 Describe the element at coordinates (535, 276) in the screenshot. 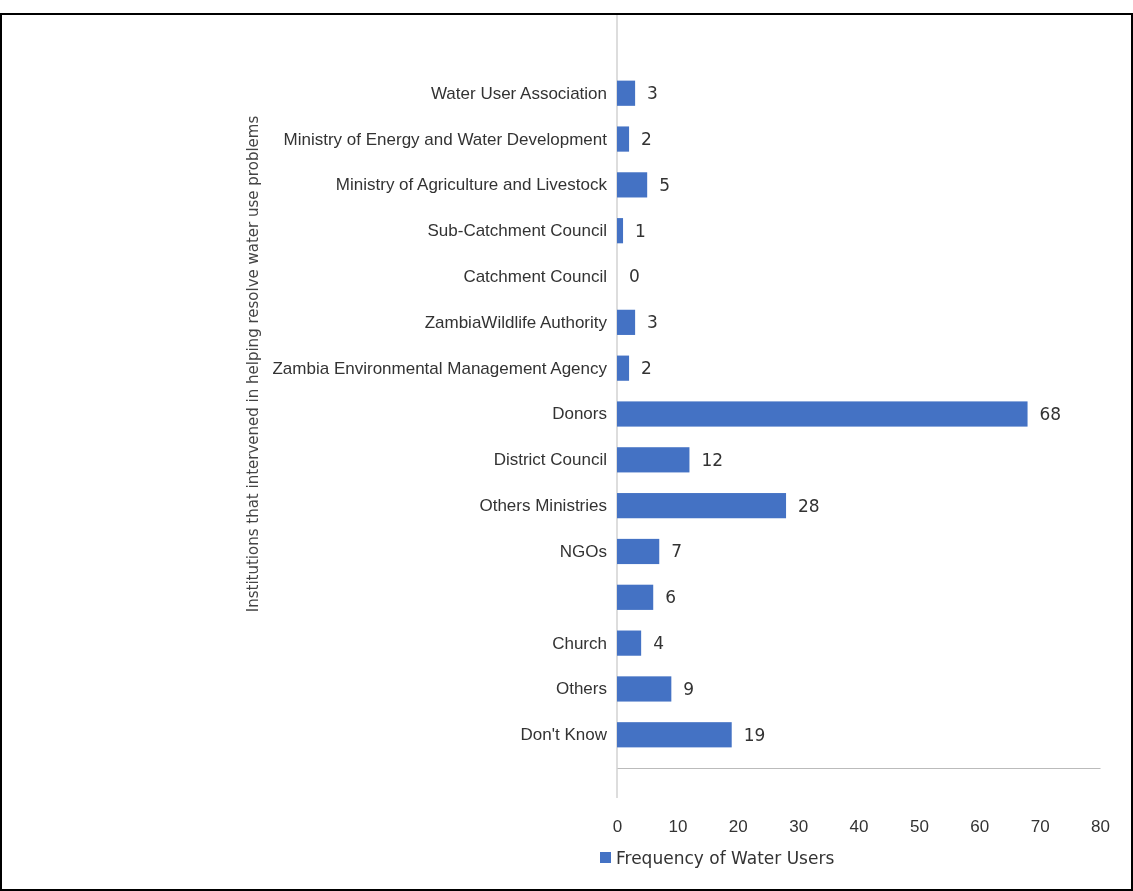

I see `y-tick-label: Catchment Council` at that location.